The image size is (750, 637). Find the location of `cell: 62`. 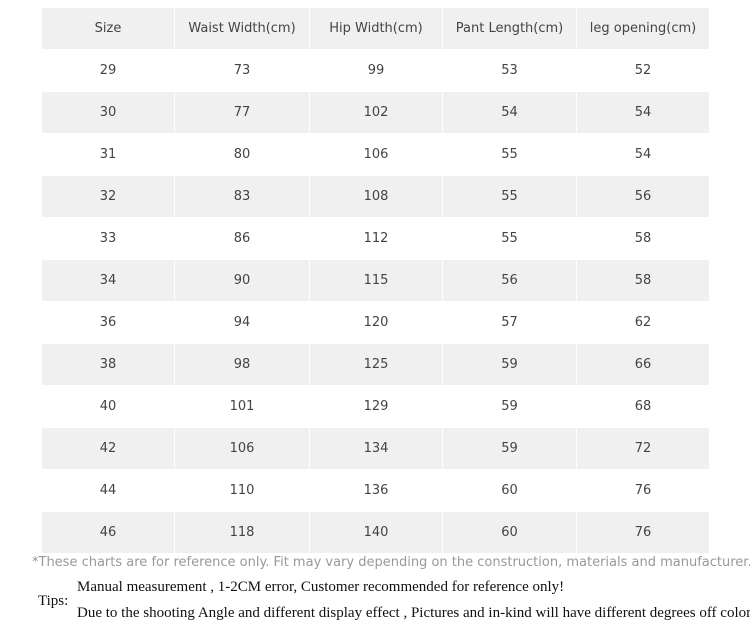

cell: 62 is located at coordinates (643, 322).